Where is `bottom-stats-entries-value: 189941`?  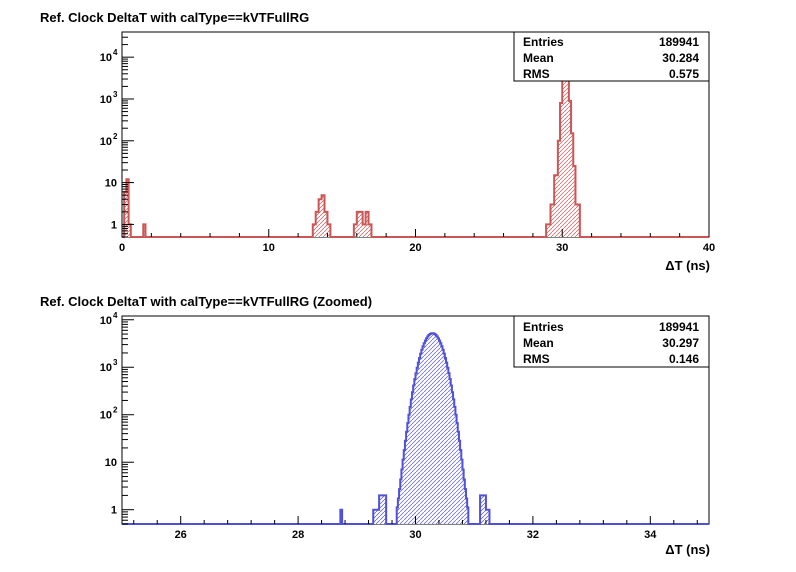
bottom-stats-entries-value: 189941 is located at coordinates (679, 327).